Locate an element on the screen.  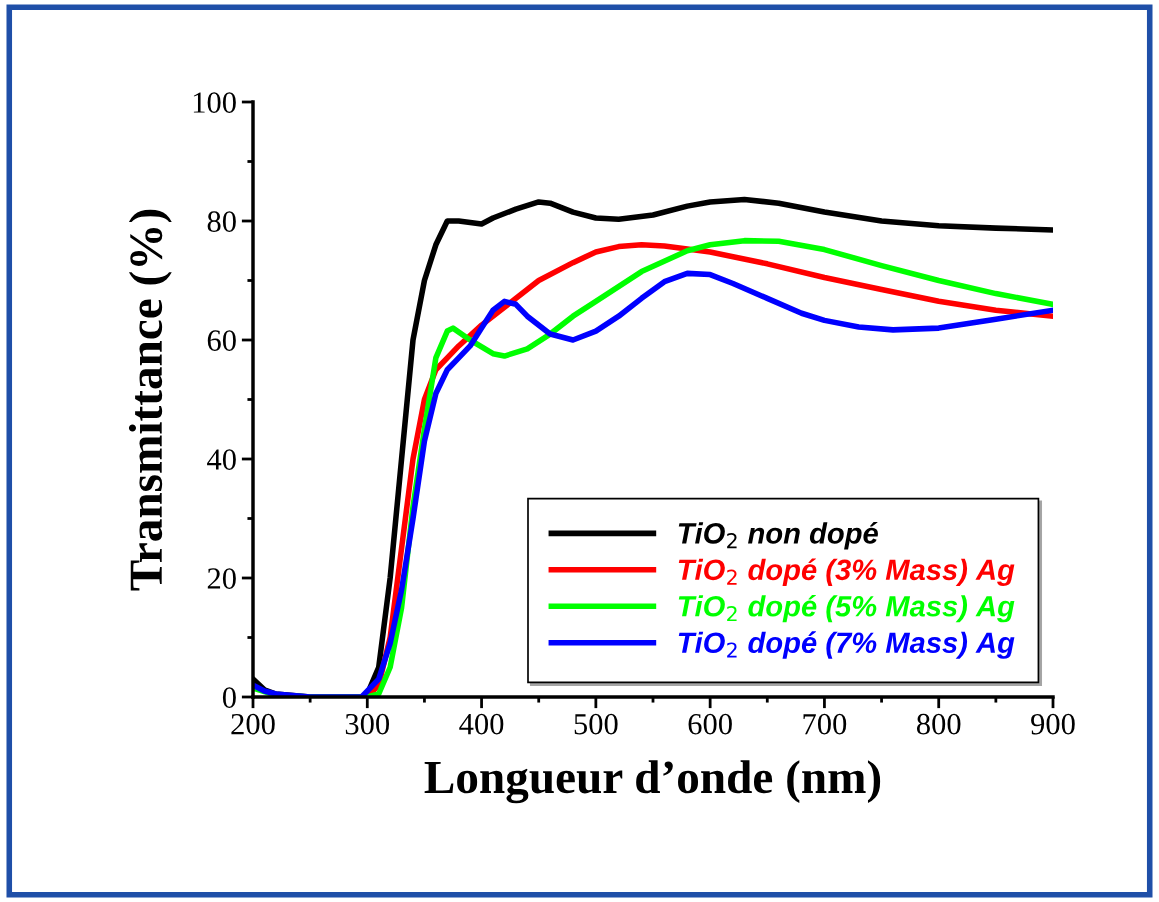
x-tick-label: 300 is located at coordinates (367, 724).